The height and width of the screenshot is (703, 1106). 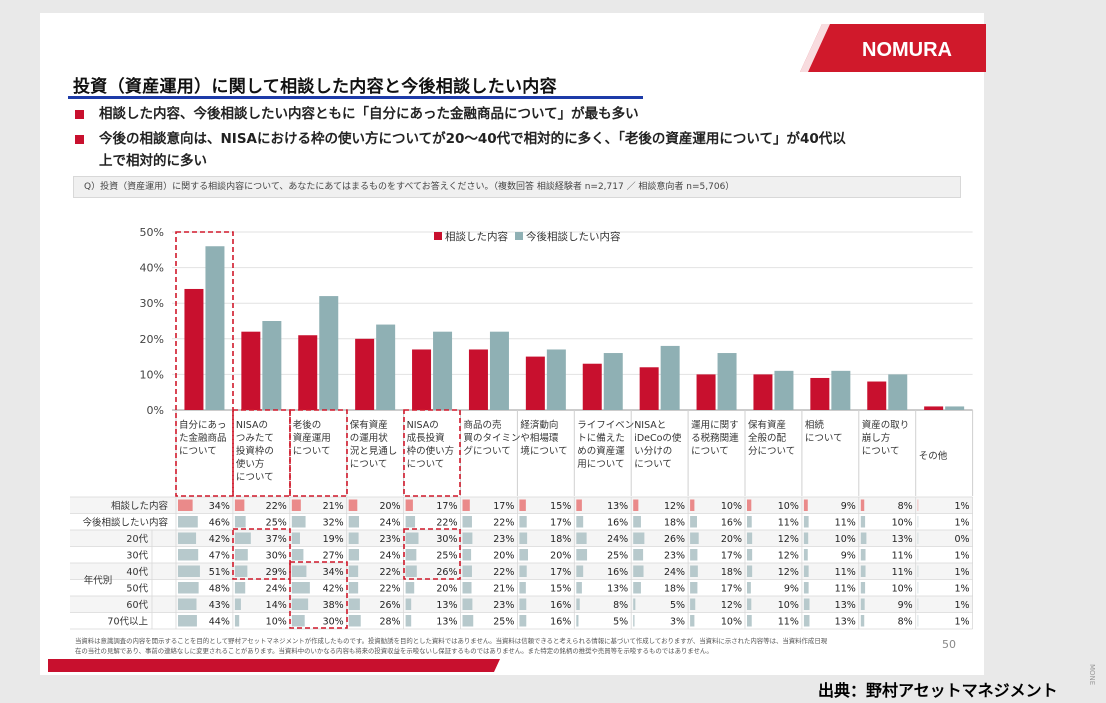 I want to click on category-label: 使い方, so click(x=250, y=464).